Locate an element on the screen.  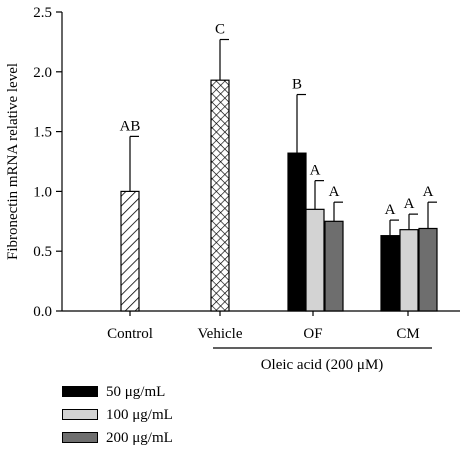
legend-item-50: 50 μg/mL is located at coordinates (162, 392).